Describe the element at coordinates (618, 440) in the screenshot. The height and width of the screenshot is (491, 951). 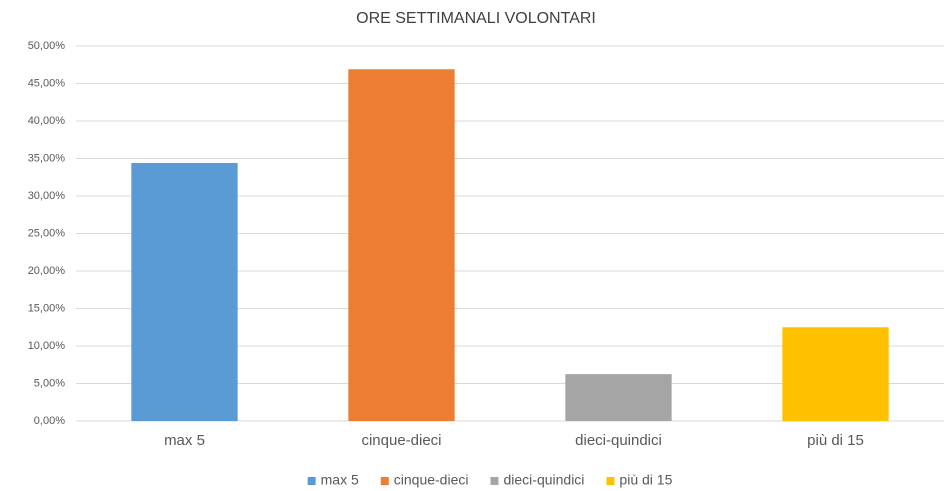
I see `x-tick-label: dieci-quindici` at that location.